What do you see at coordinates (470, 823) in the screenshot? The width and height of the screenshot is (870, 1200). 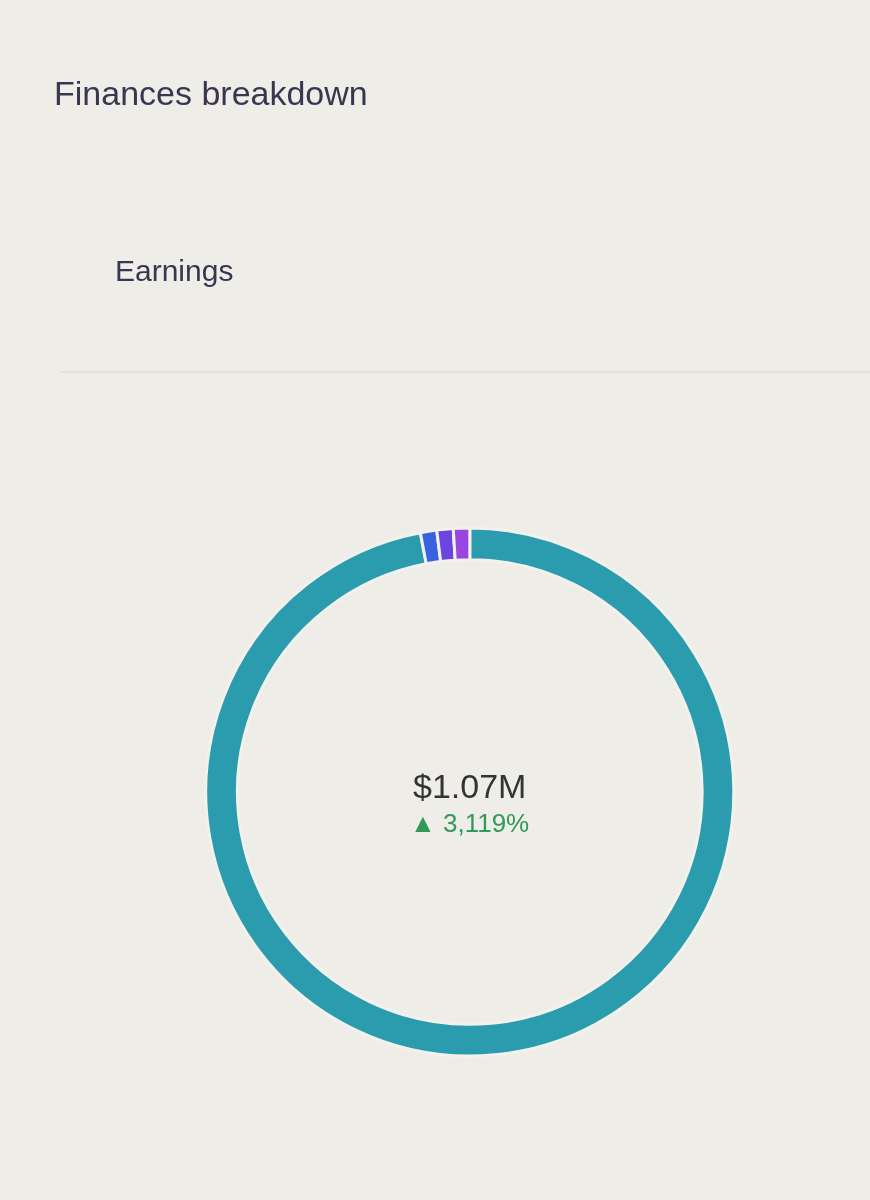 I see `text: ▲ 3,119%` at bounding box center [470, 823].